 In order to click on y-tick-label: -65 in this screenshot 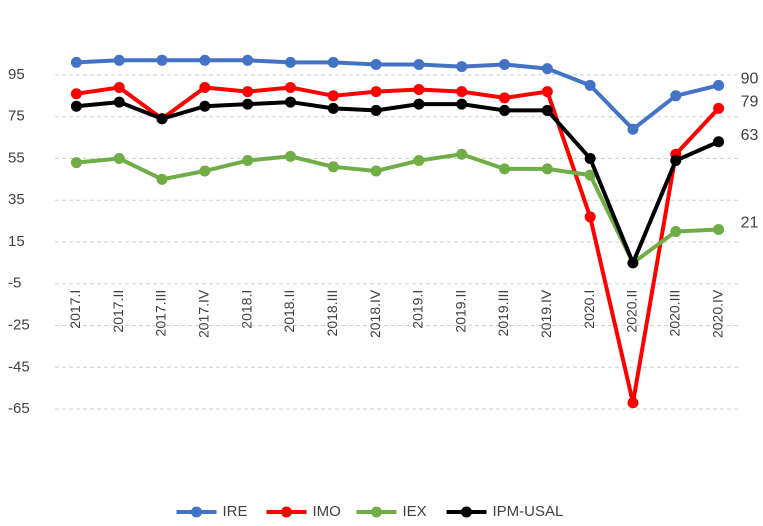, I will do `click(19, 408)`.